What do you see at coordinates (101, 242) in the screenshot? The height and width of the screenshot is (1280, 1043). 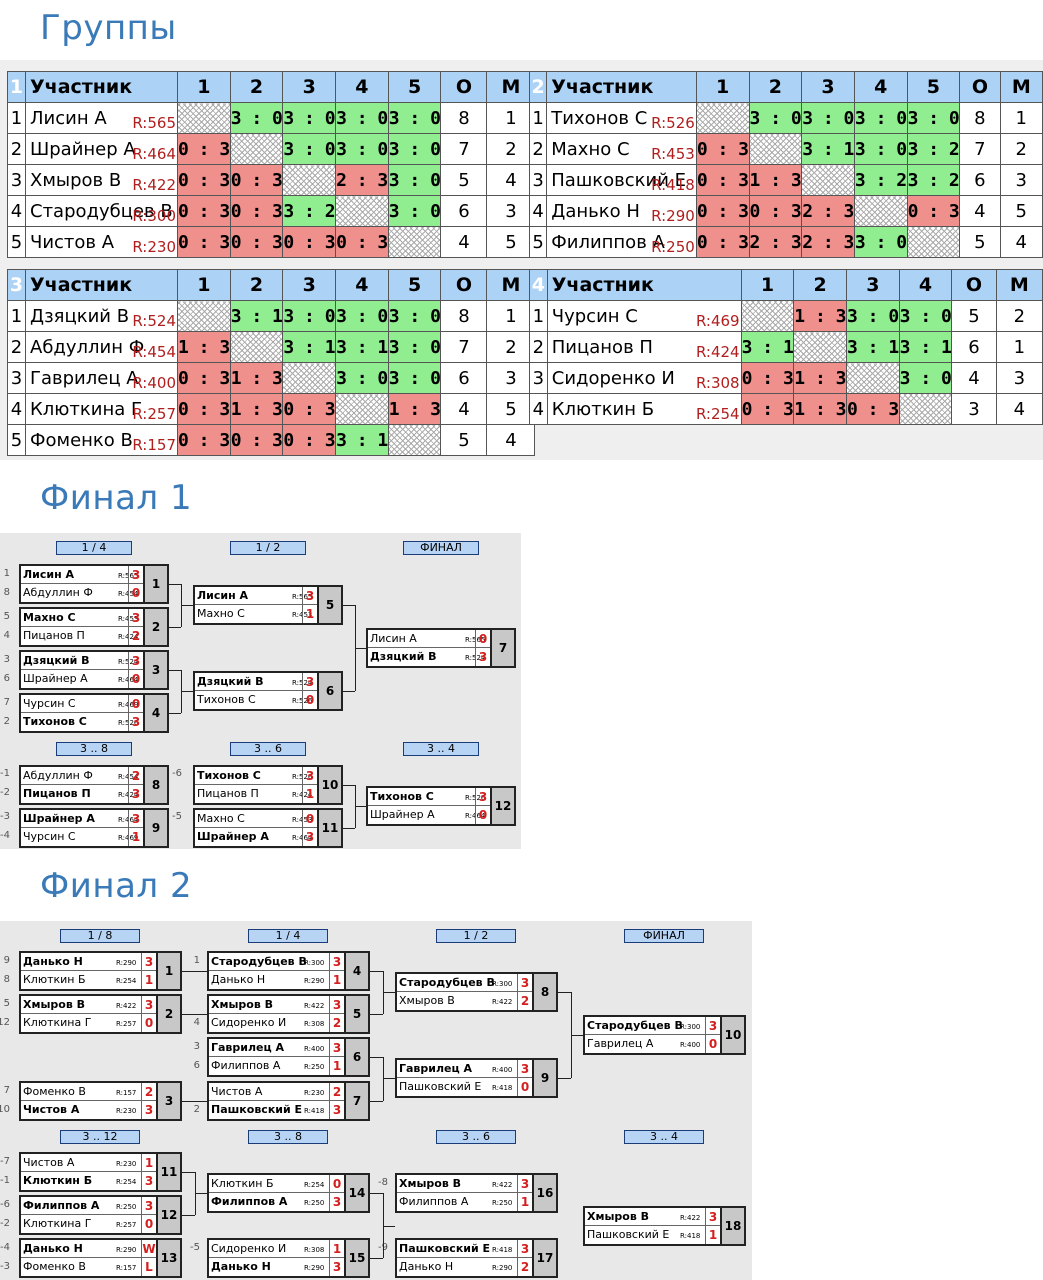 I see `participant-name: Чистов А R:230` at bounding box center [101, 242].